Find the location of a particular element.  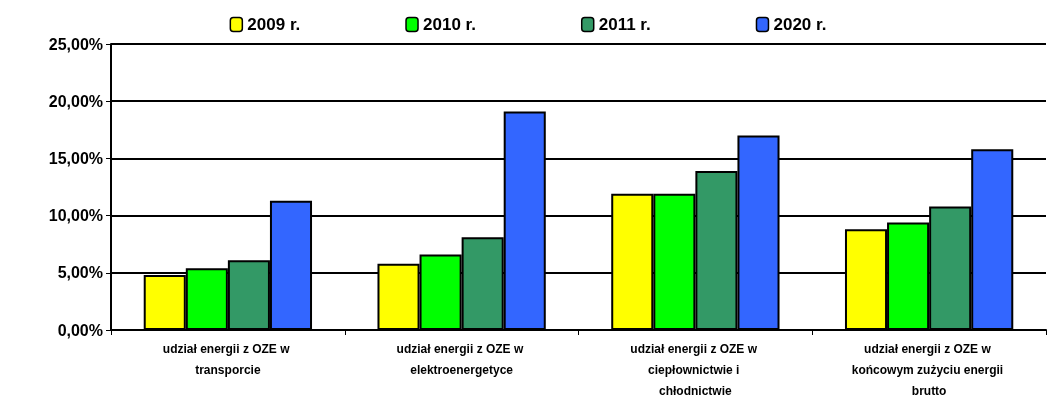

x-tick-label: udział energii z OZE w elektroenergetyce is located at coordinates (461, 359).